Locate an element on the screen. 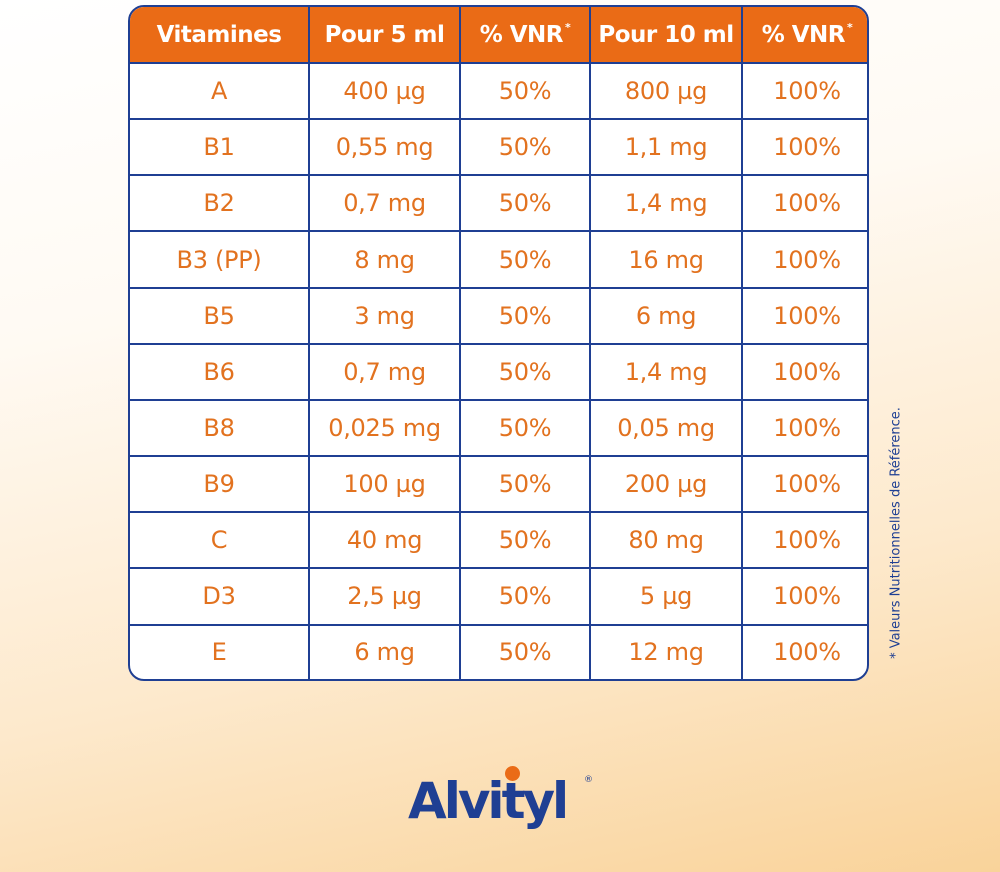 The width and height of the screenshot is (1000, 872). table-cell: D3 is located at coordinates (219, 596).